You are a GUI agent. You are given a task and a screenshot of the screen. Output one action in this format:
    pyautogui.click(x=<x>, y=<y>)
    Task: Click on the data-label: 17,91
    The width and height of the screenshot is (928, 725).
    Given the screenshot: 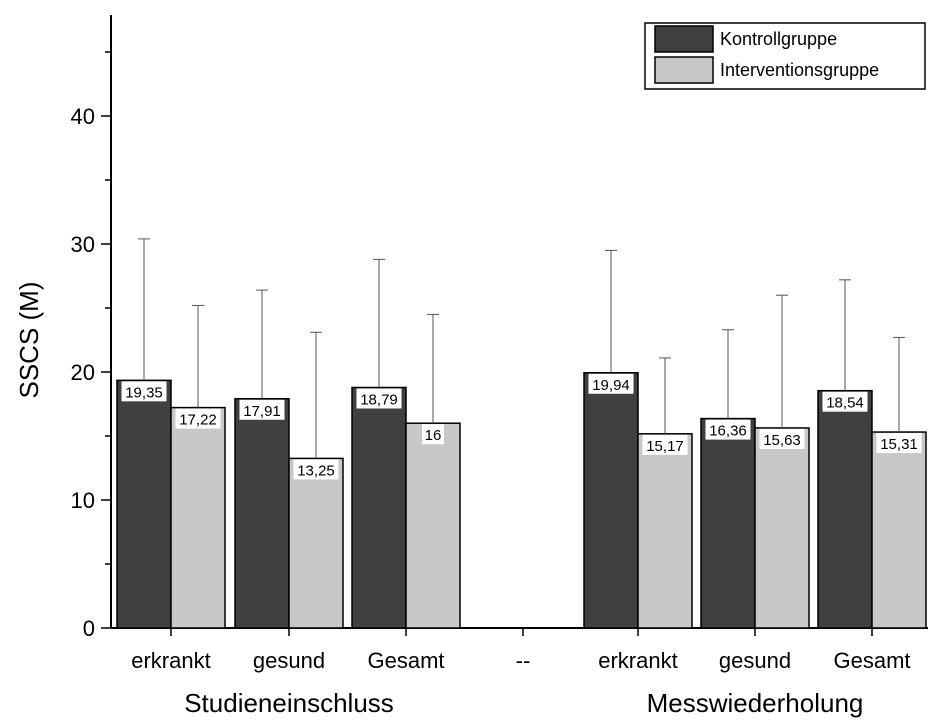 What is the action you would take?
    pyautogui.click(x=262, y=411)
    